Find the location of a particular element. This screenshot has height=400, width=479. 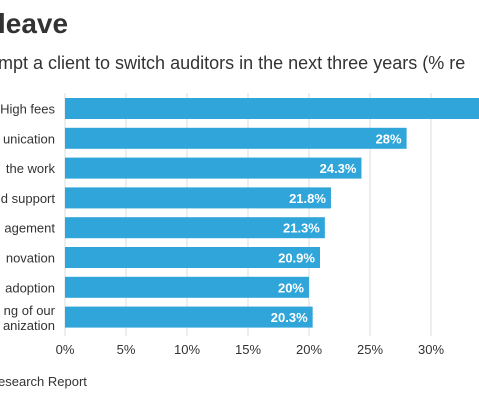

x-tick-label: 20% is located at coordinates (309, 349).